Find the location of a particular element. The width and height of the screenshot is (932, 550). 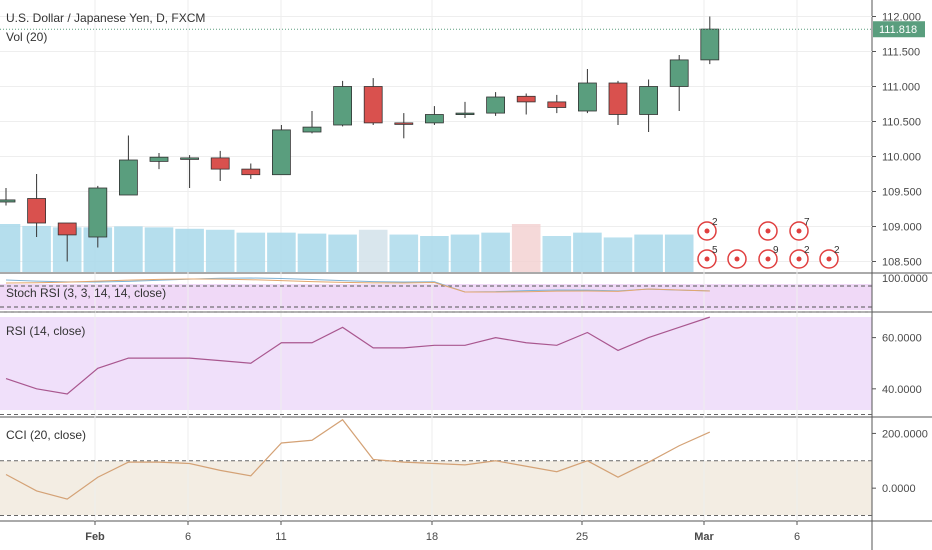

cci-tick-label: 200.0000 is located at coordinates (905, 434).